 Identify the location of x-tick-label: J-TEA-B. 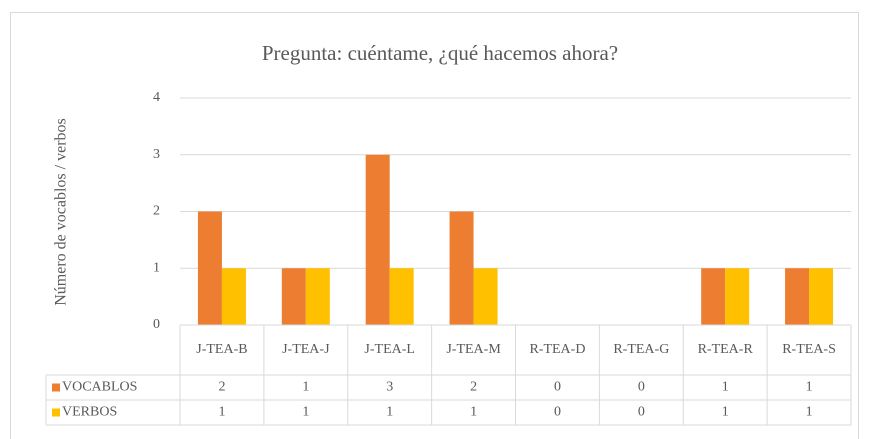
(221, 349).